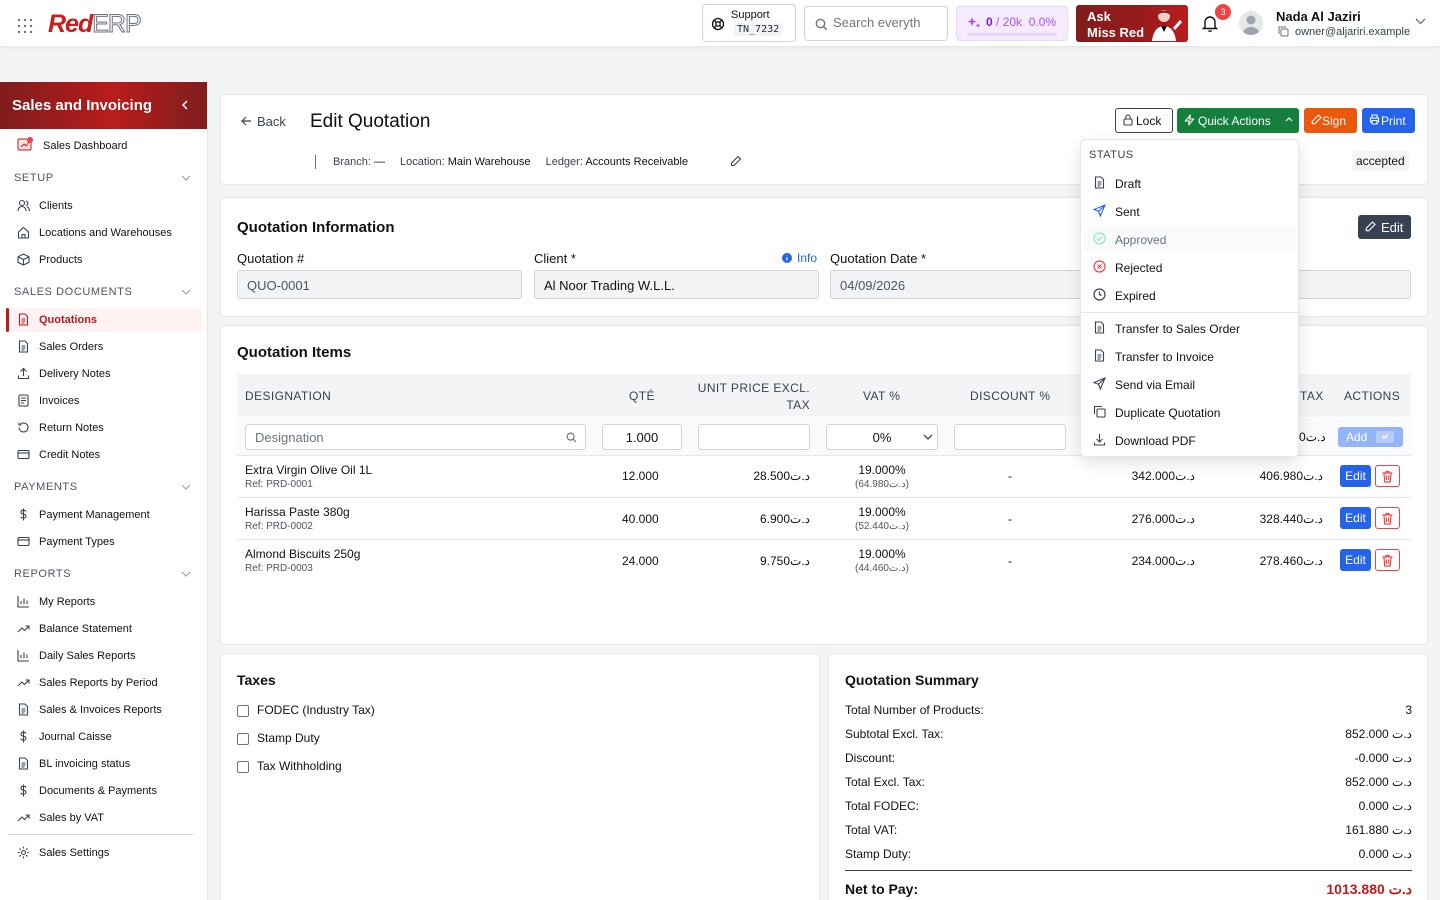 This screenshot has height=900, width=1440. I want to click on quick-actions-button: Quick Actions, so click(1238, 120).